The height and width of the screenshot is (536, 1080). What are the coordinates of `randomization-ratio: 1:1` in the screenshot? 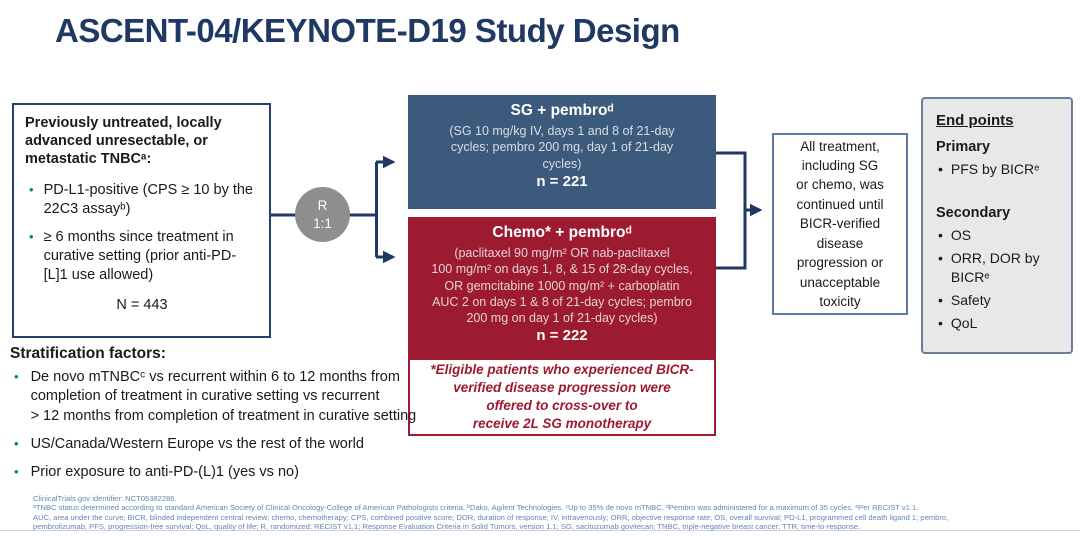 It's located at (322, 223).